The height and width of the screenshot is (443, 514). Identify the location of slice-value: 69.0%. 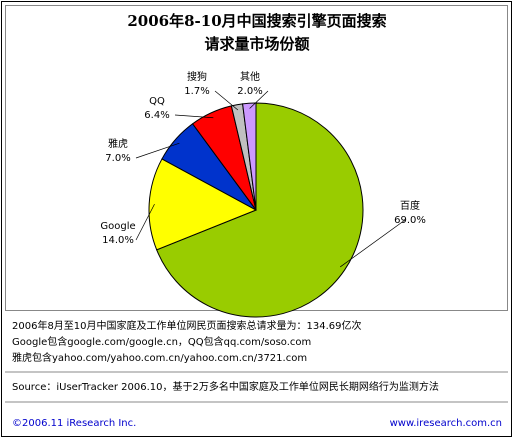
(410, 220).